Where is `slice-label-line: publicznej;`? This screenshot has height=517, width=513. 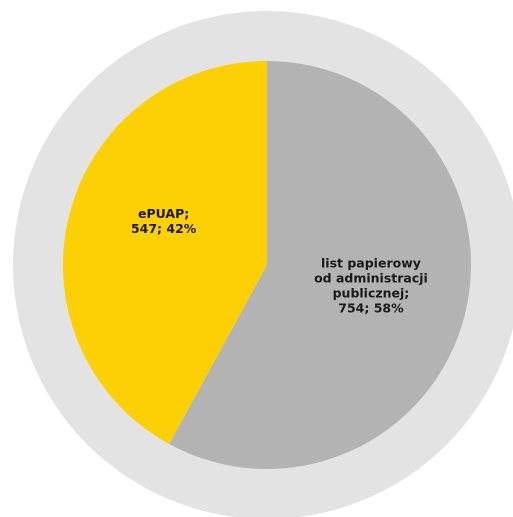
slice-label-line: publicznej; is located at coordinates (371, 293).